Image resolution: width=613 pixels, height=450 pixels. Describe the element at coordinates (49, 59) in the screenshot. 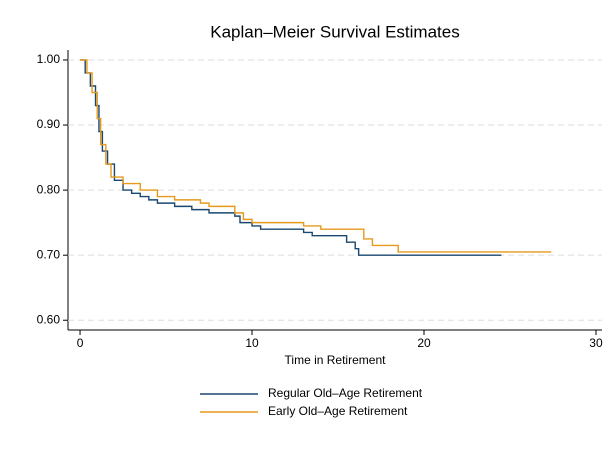

I see `y-tick-label: 1.00` at that location.